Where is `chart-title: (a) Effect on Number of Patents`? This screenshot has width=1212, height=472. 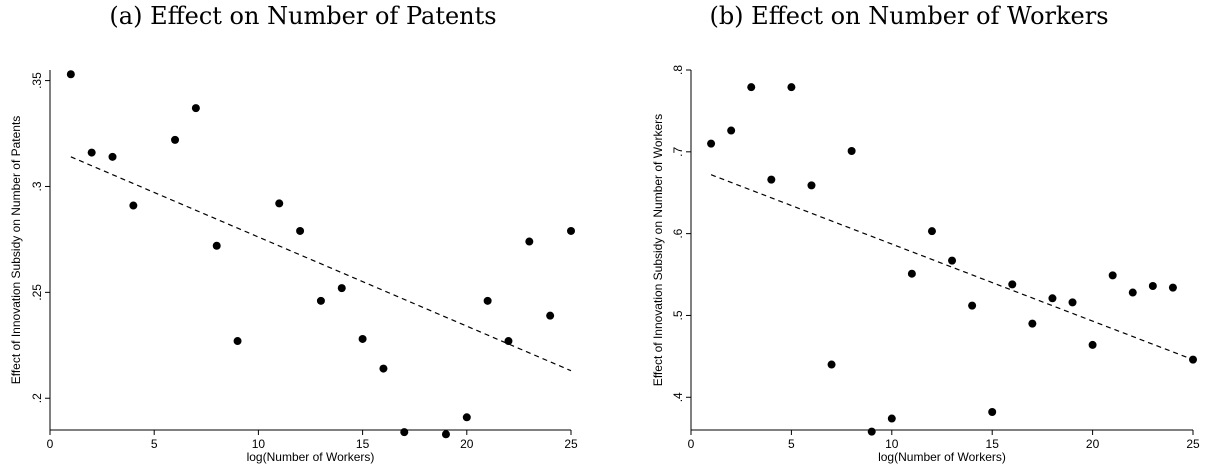
chart-title: (a) Effect on Number of Patents is located at coordinates (303, 16).